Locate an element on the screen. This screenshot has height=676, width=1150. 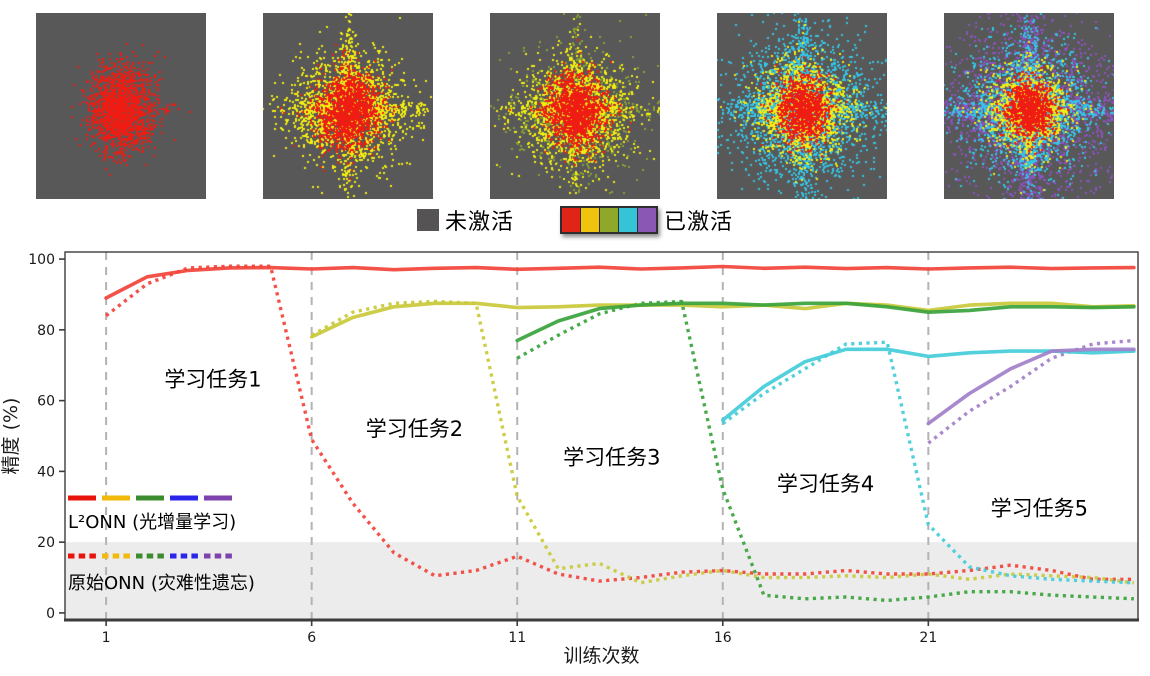
activation-canvas-task5 is located at coordinates (1029, 106).